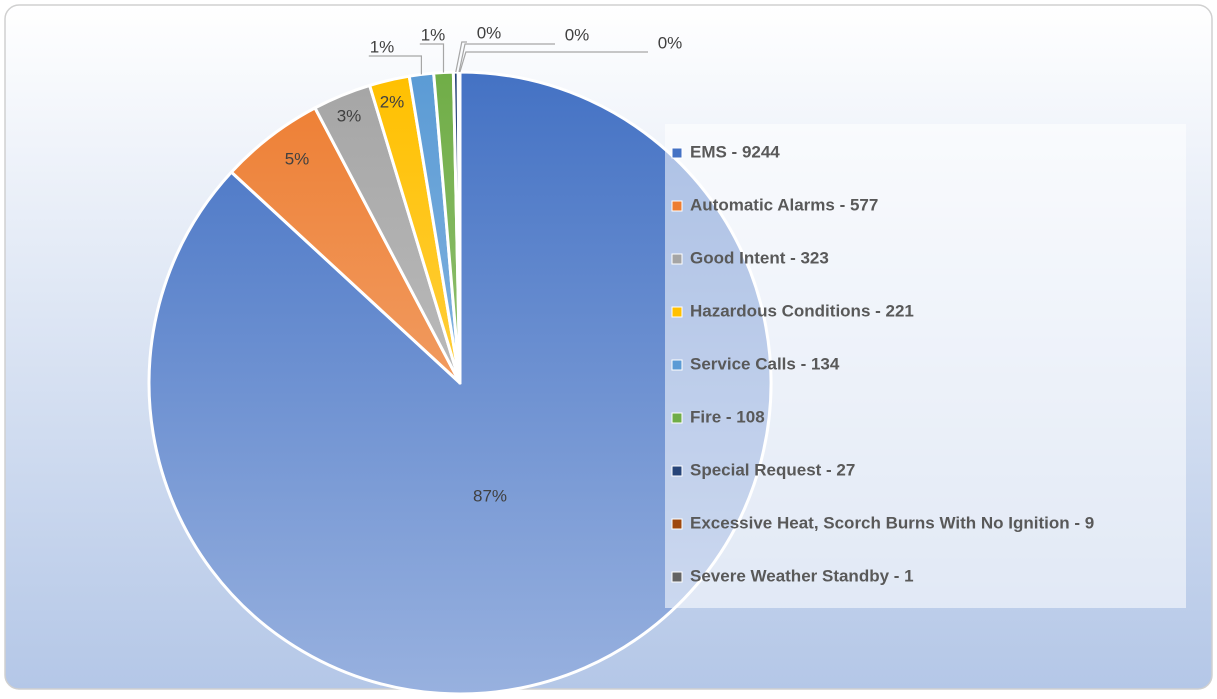 This screenshot has height=699, width=1217. Describe the element at coordinates (392, 101) in the screenshot. I see `data-label: 2%` at that location.